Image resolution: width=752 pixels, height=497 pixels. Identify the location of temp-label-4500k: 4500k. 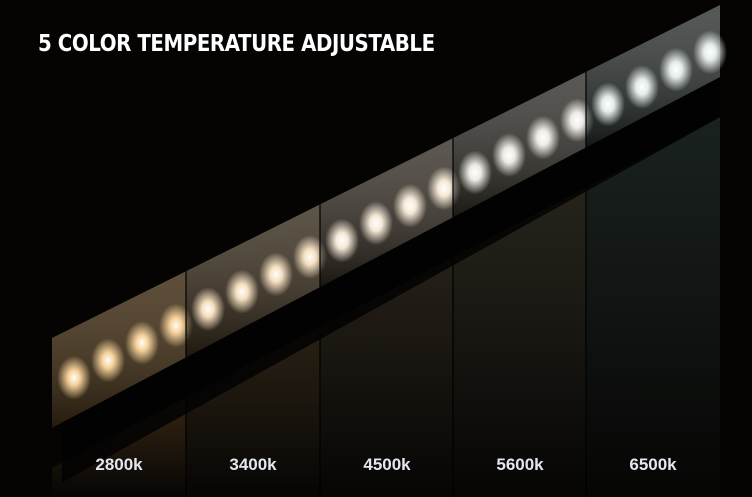
(387, 464).